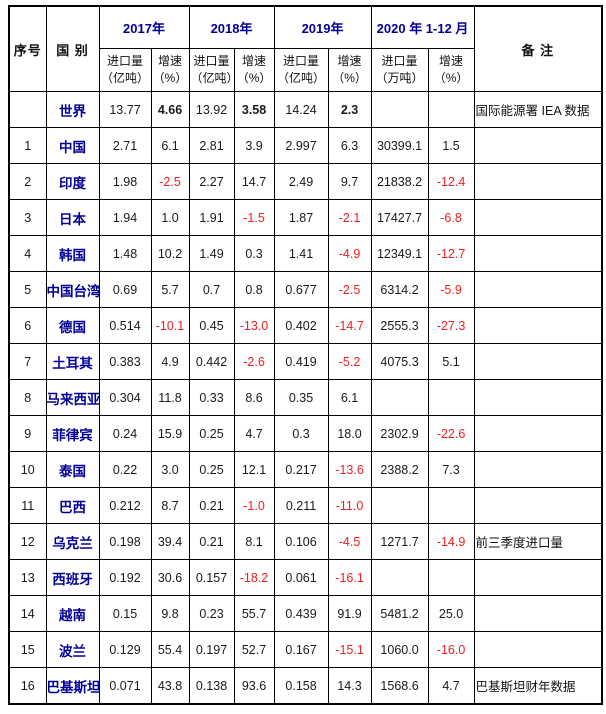  What do you see at coordinates (170, 361) in the screenshot?
I see `cell-growth: 4.9` at bounding box center [170, 361].